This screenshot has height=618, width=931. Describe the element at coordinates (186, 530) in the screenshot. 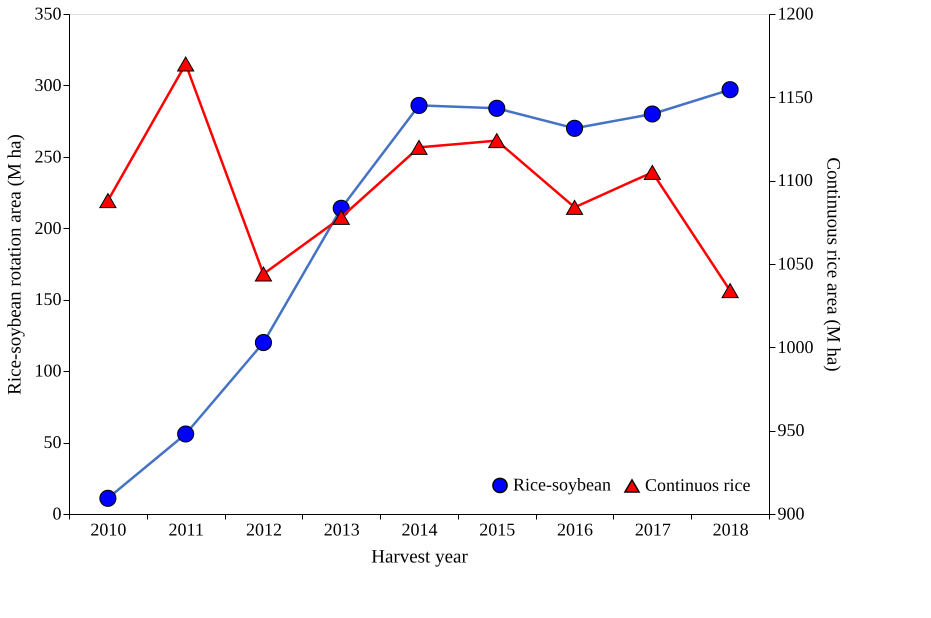

I see `x-tick-label: 2011` at that location.